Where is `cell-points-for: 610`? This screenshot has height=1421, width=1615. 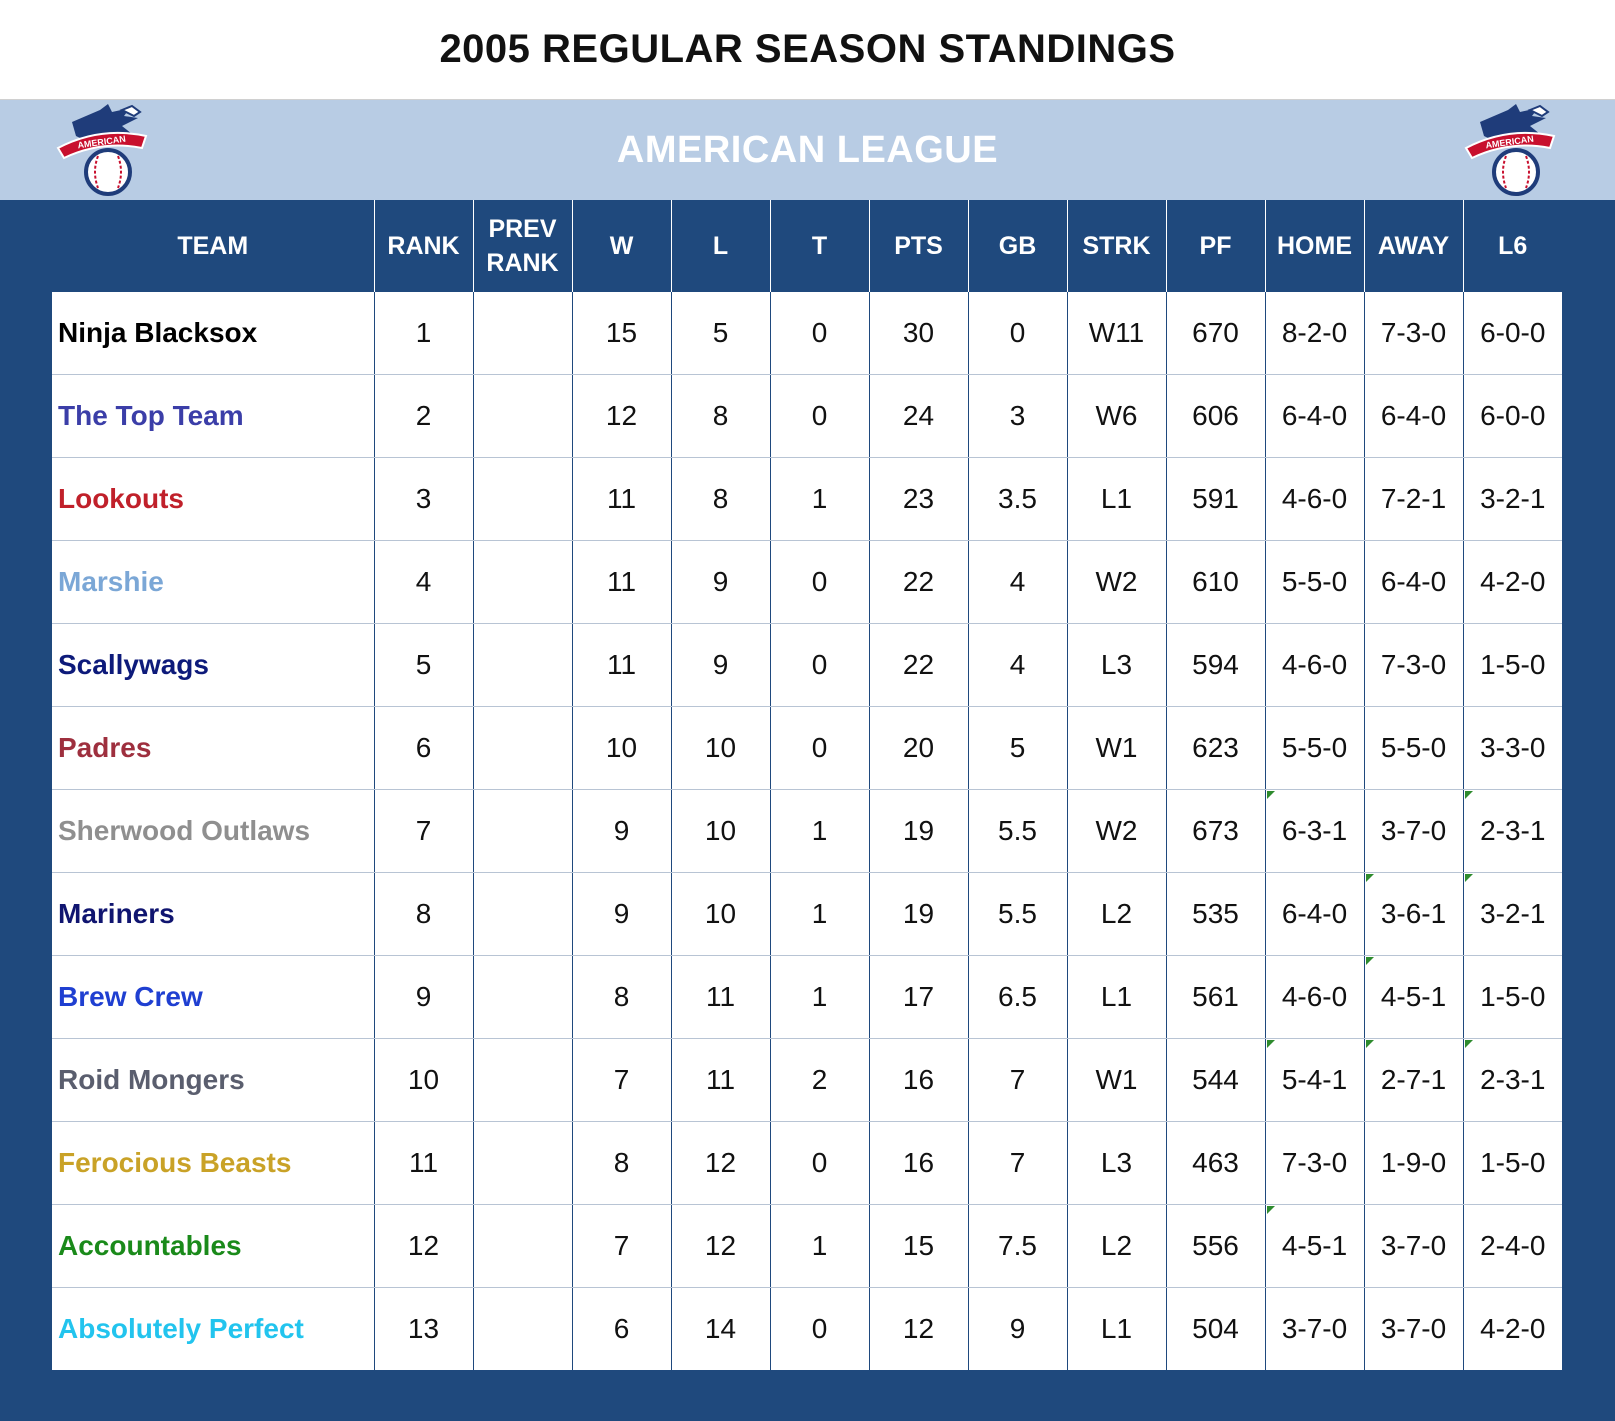
cell-points-for: 610 is located at coordinates (1215, 582).